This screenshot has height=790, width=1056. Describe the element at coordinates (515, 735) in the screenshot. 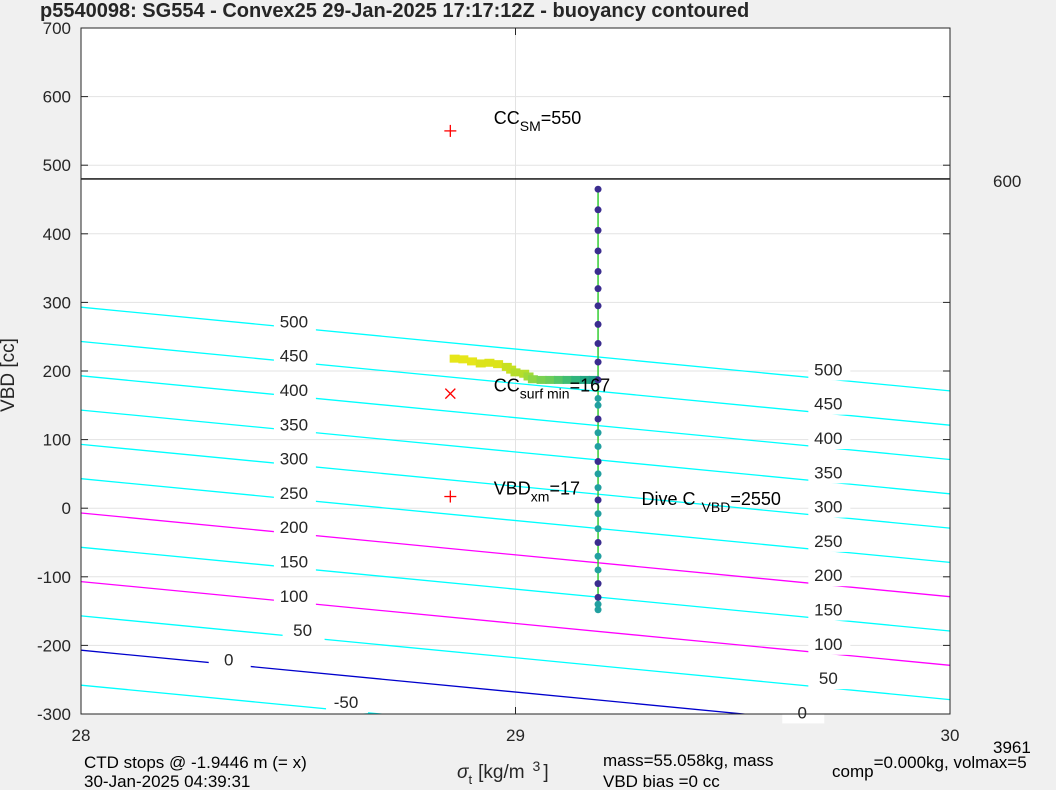

I see `x-tick-label: 29` at that location.